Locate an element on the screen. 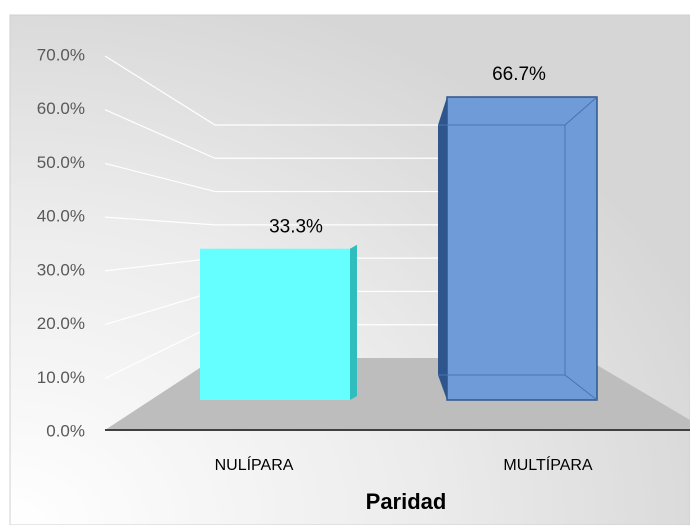  y-tick-label: 70.0% is located at coordinates (61, 54).